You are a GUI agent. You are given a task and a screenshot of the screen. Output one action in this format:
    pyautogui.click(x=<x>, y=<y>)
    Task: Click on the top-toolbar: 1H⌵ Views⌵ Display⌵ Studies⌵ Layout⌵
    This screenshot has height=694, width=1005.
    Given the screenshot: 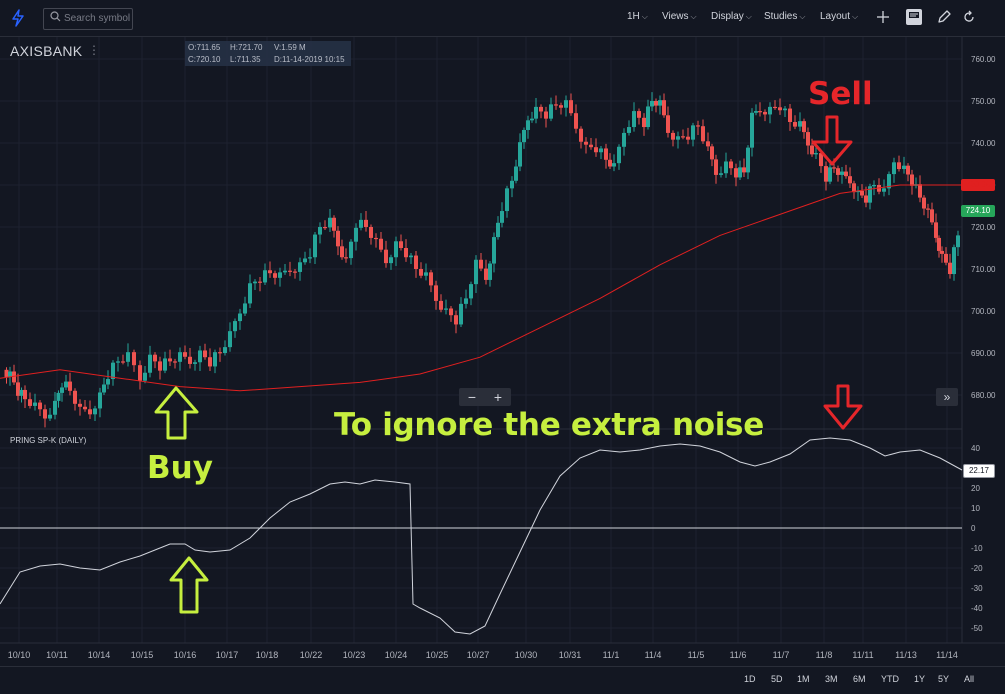 What is the action you would take?
    pyautogui.click(x=502, y=18)
    